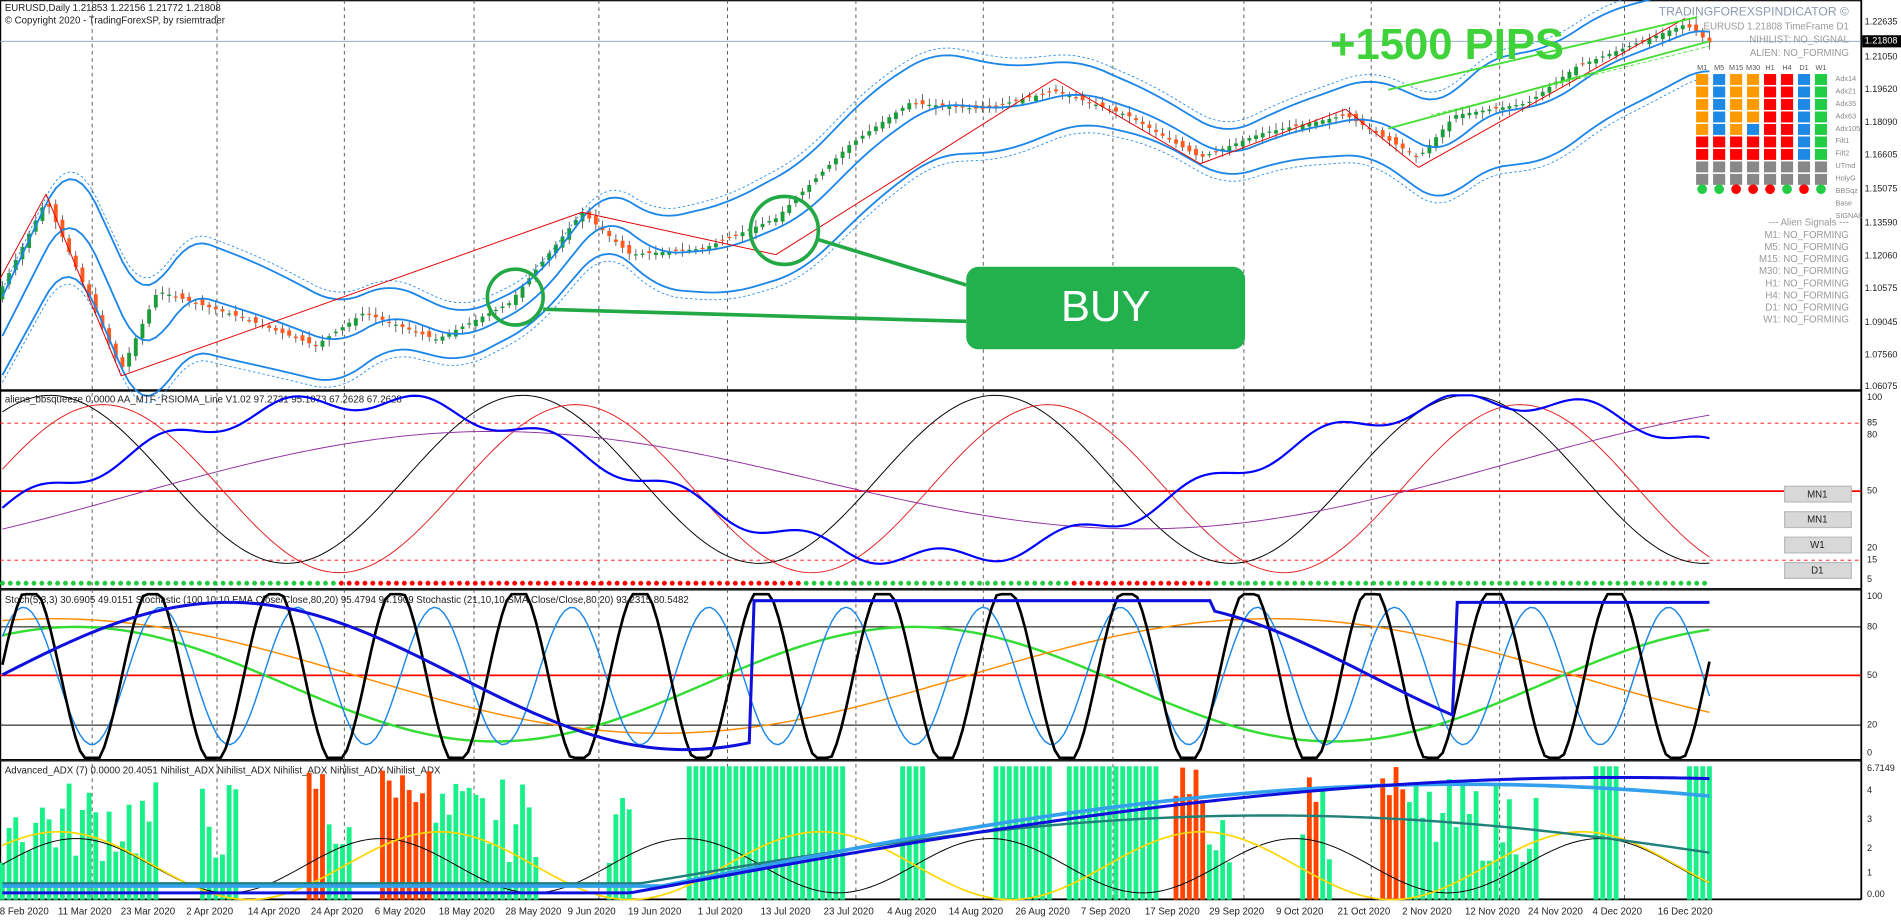 The width and height of the screenshot is (1901, 924). What do you see at coordinates (1881, 41) in the screenshot?
I see `current-price-box` at bounding box center [1881, 41].